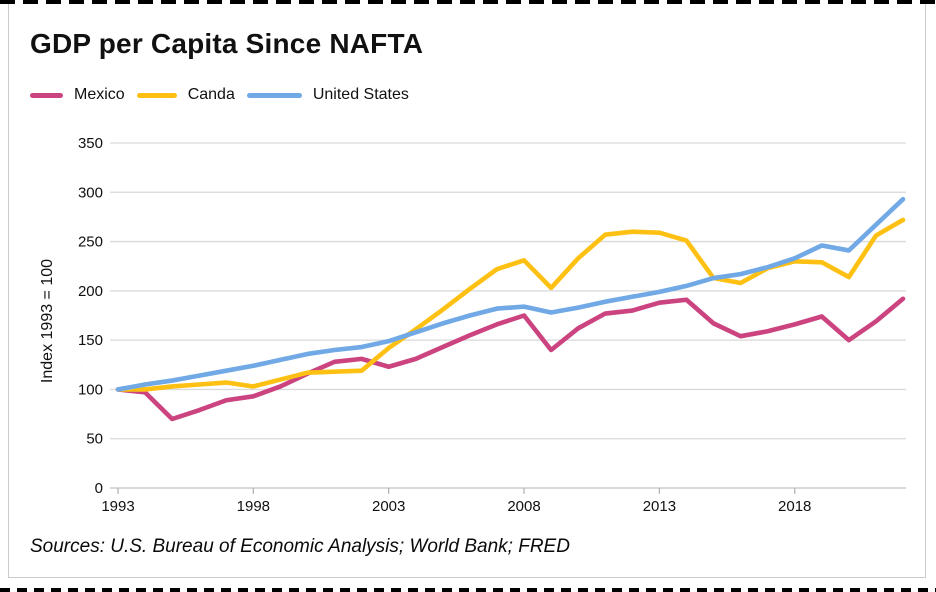 The width and height of the screenshot is (936, 592). What do you see at coordinates (360, 94) in the screenshot?
I see `legend-label-united-states: United States` at bounding box center [360, 94].